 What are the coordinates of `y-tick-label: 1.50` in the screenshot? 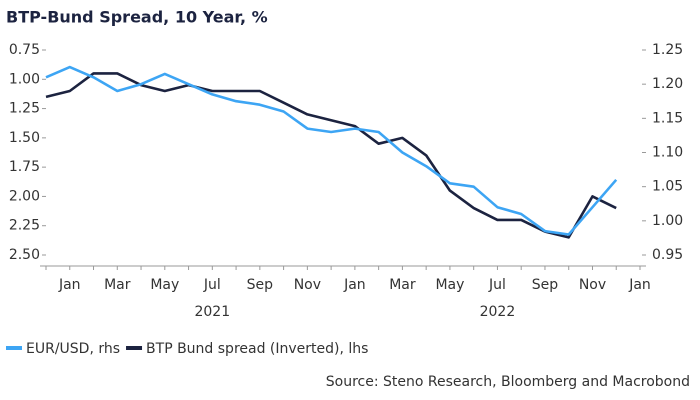 It's located at (24, 138).